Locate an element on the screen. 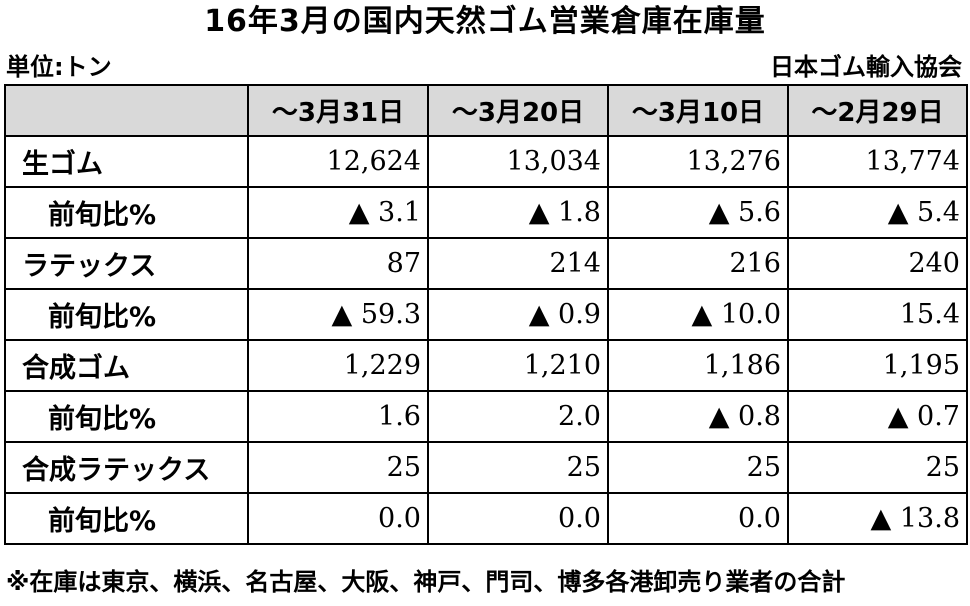  table-cell: 13,276 is located at coordinates (698, 161).